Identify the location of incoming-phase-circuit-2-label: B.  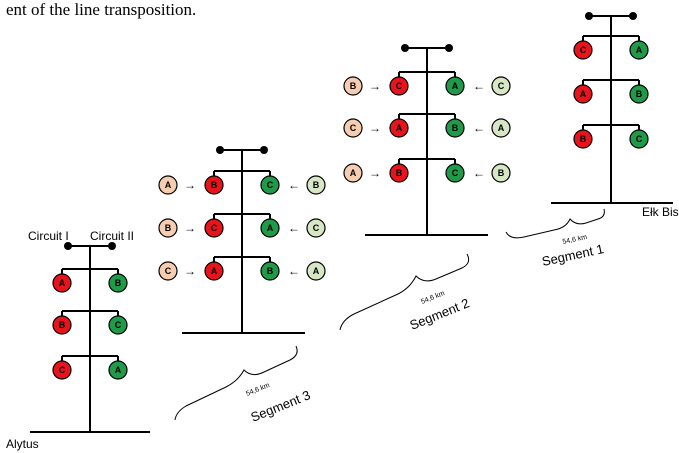
(316, 185).